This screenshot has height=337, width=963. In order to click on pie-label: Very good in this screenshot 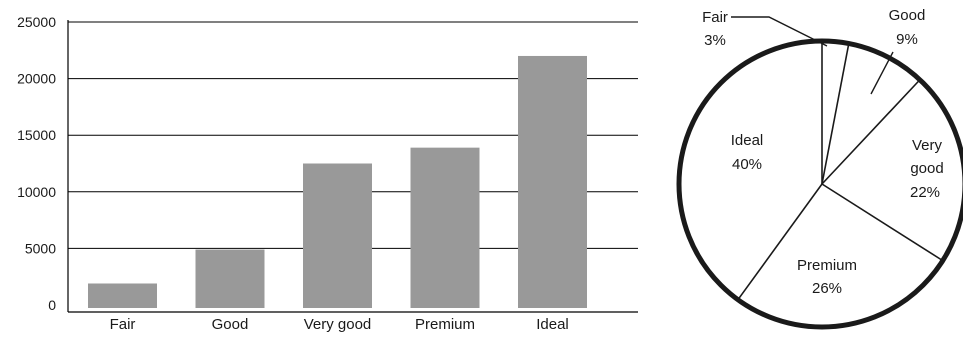, I will do `click(926, 157)`.